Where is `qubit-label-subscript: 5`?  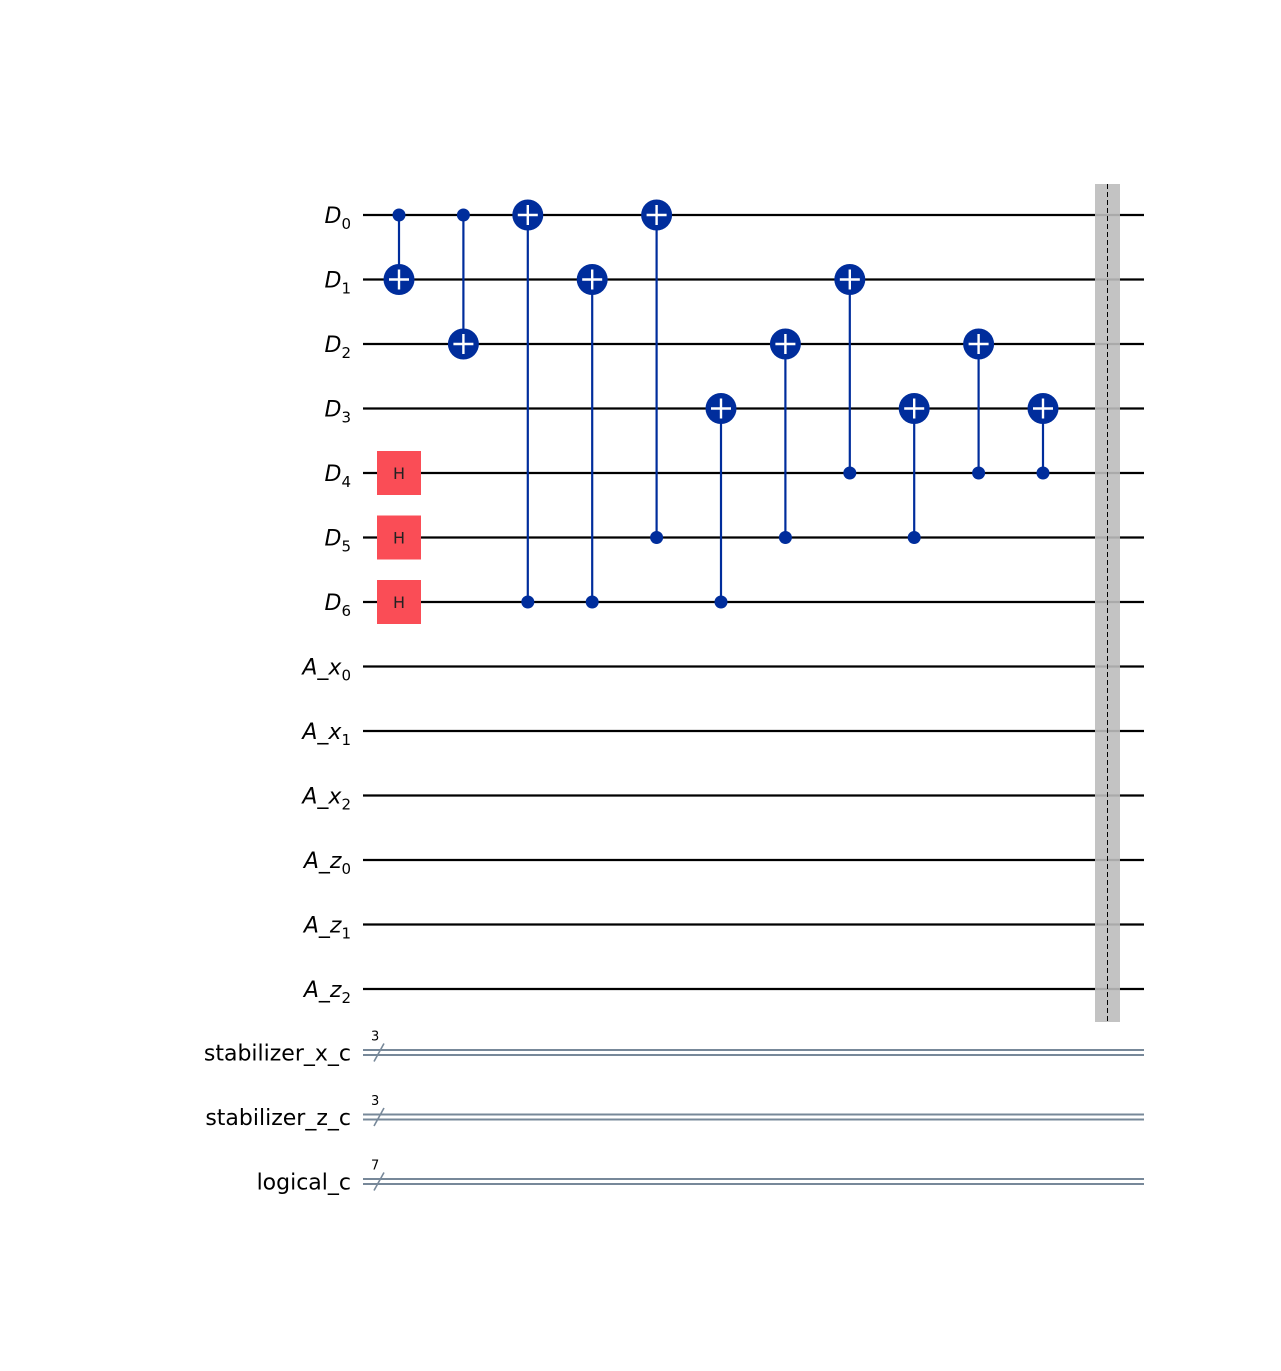 qubit-label-subscript: 5 is located at coordinates (346, 547).